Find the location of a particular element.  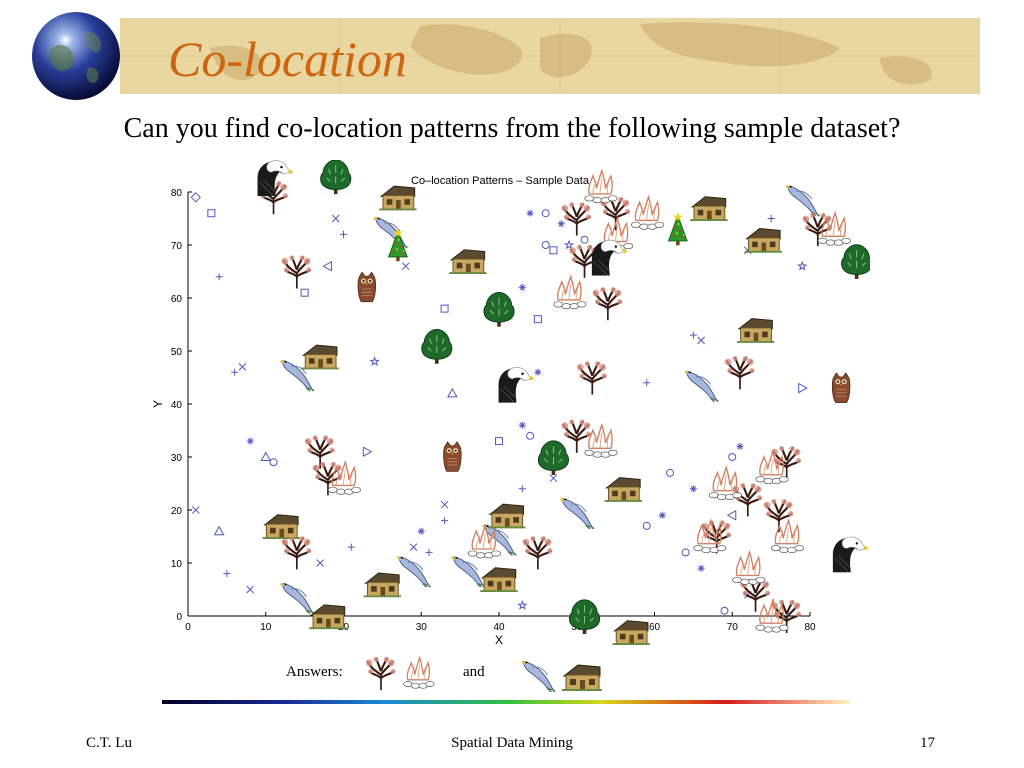

answers-and: and is located at coordinates (474, 672).